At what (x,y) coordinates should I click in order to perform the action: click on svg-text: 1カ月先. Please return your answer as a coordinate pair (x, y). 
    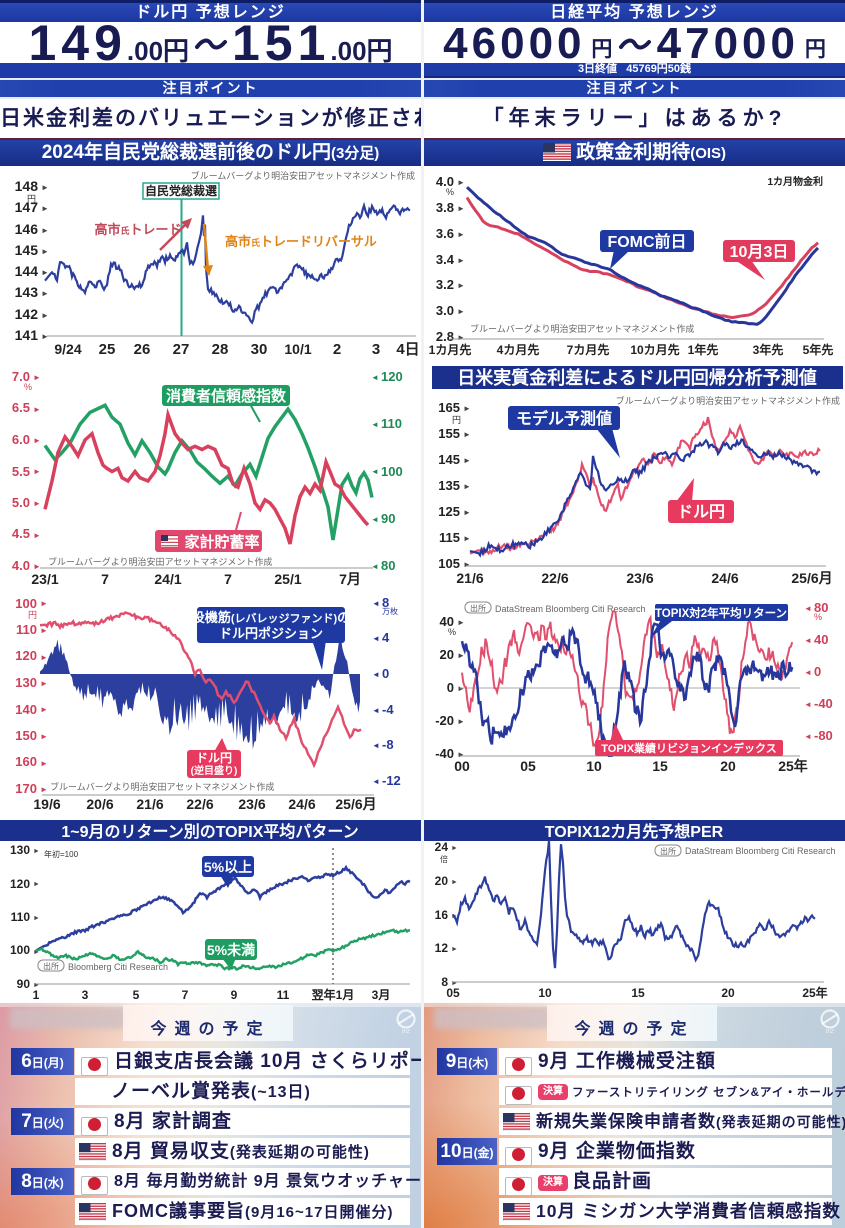
    Looking at the image, I should click on (450, 349).